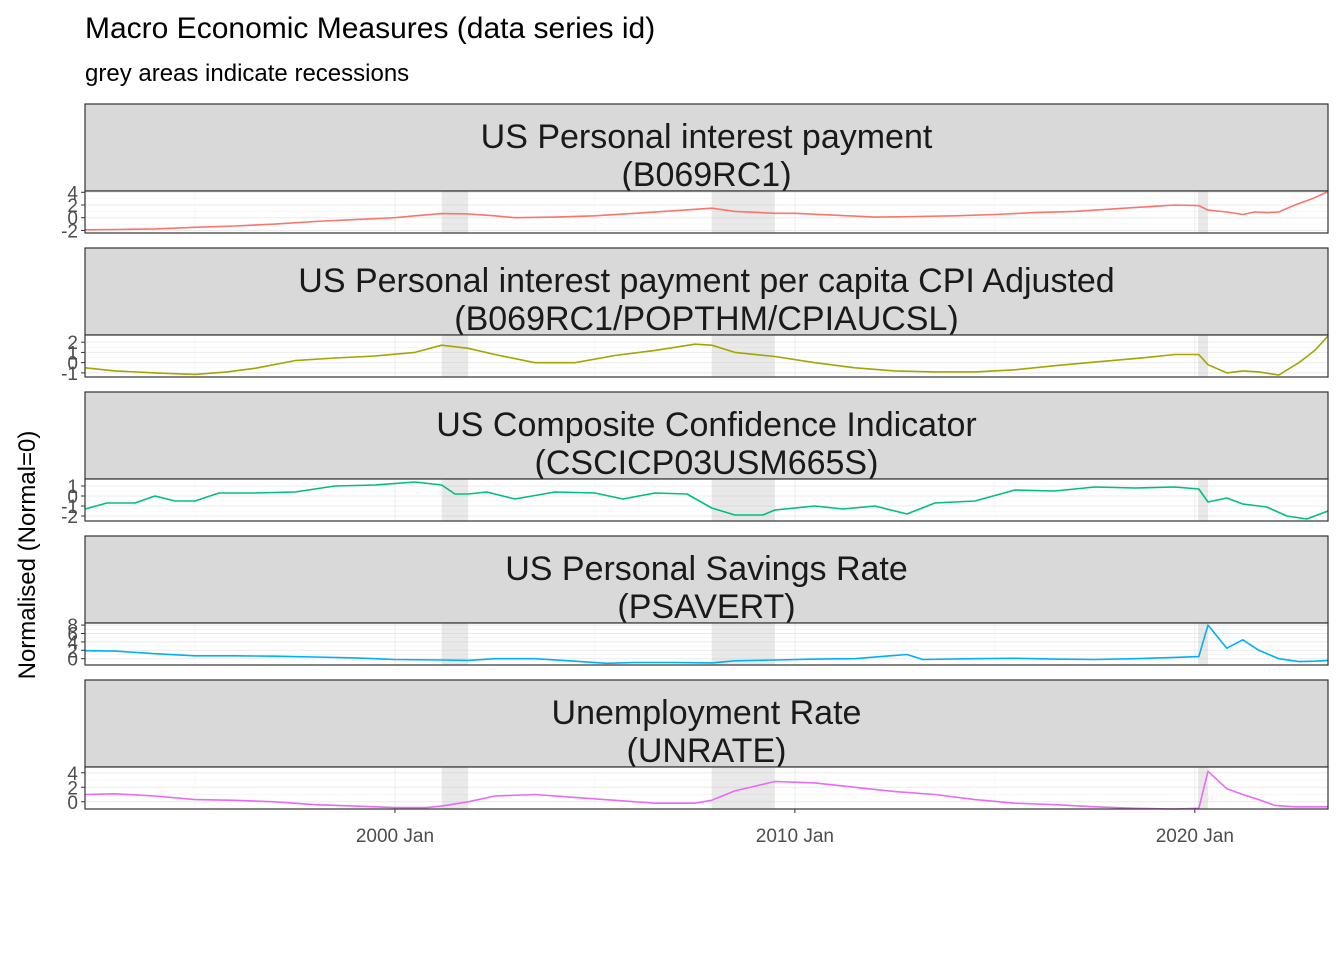 Image resolution: width=1344 pixels, height=960 pixels. What do you see at coordinates (395, 836) in the screenshot?
I see `x-tick-label: 2000 Jan` at bounding box center [395, 836].